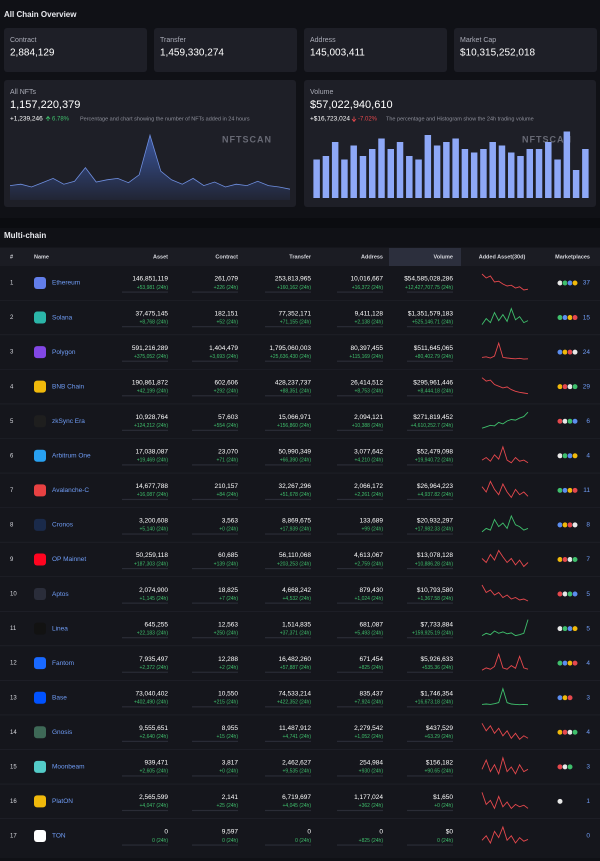  What do you see at coordinates (293, 279) in the screenshot?
I see `cell-value: 253,813,965` at bounding box center [293, 279].